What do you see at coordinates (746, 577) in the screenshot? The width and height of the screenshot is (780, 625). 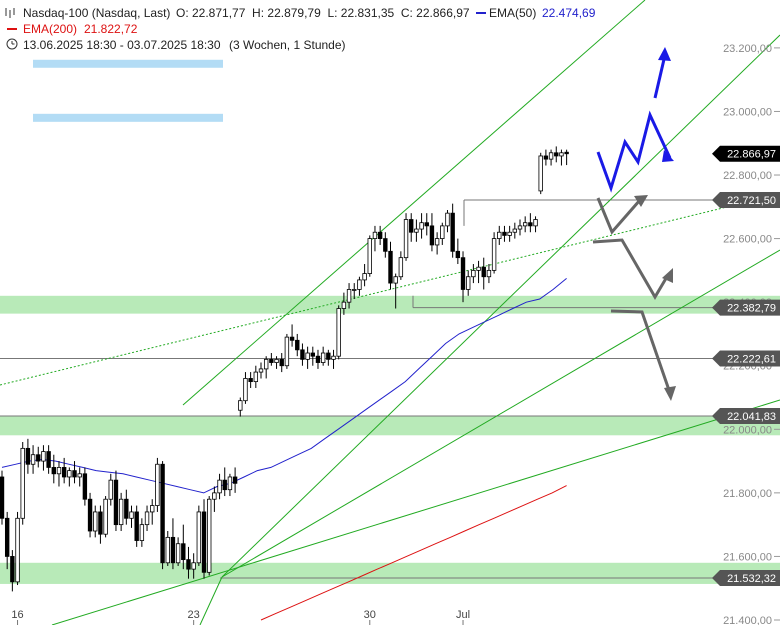 I see `level-price-label: 21.532,32` at bounding box center [746, 577].